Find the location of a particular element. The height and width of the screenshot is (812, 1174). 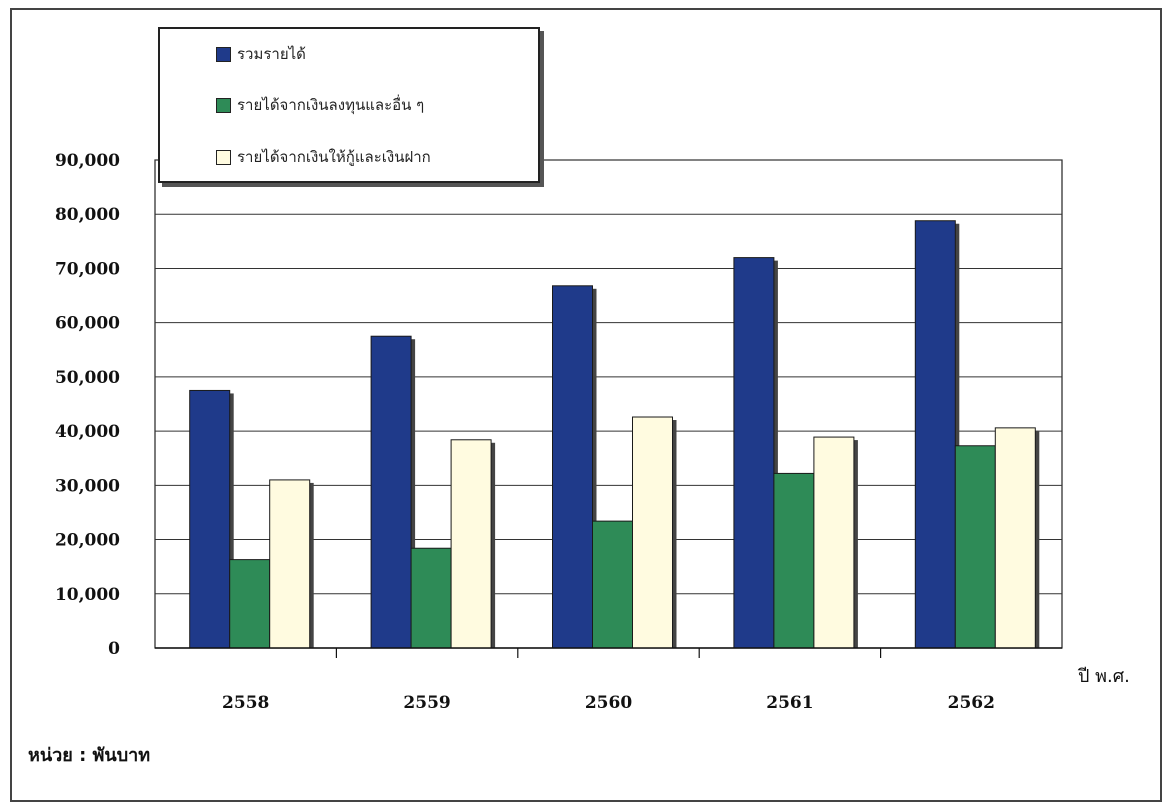

y-tick-label: 0 is located at coordinates (114, 649).